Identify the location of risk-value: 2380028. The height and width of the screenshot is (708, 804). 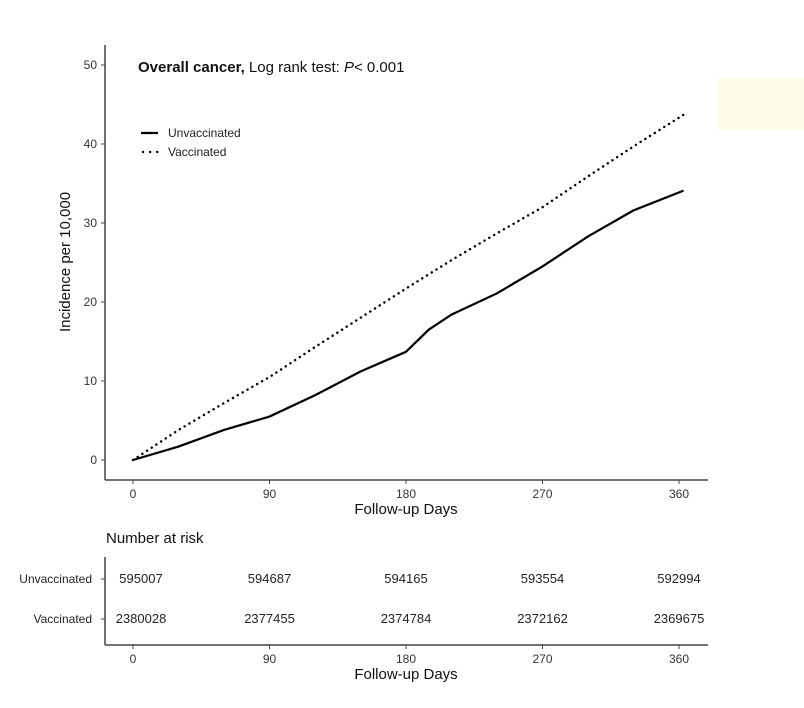
(141, 618).